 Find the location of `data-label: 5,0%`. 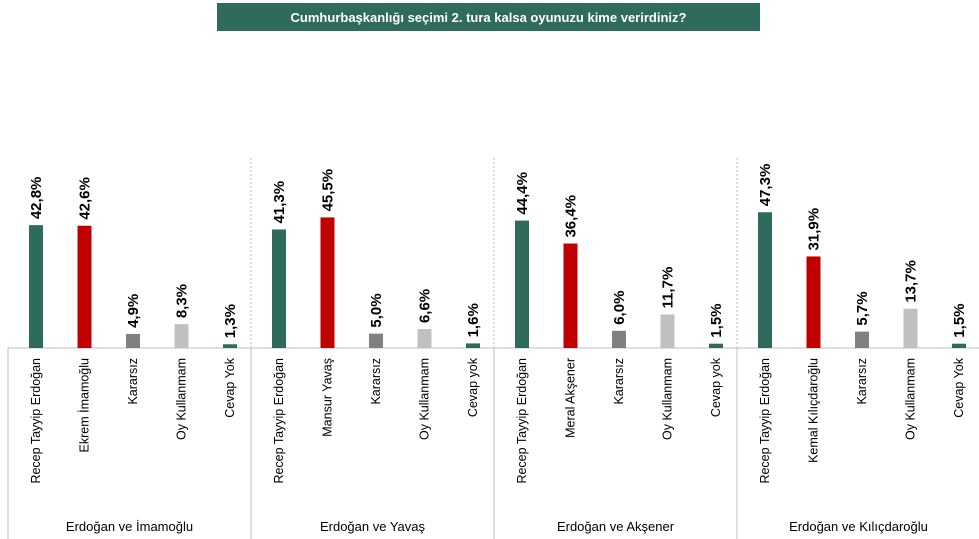

data-label: 5,0% is located at coordinates (376, 310).